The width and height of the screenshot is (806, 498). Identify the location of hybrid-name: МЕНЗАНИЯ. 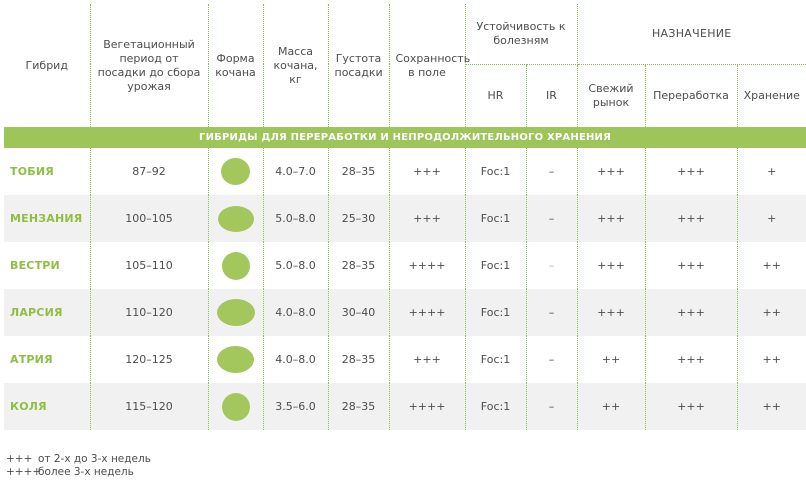
(47, 218).